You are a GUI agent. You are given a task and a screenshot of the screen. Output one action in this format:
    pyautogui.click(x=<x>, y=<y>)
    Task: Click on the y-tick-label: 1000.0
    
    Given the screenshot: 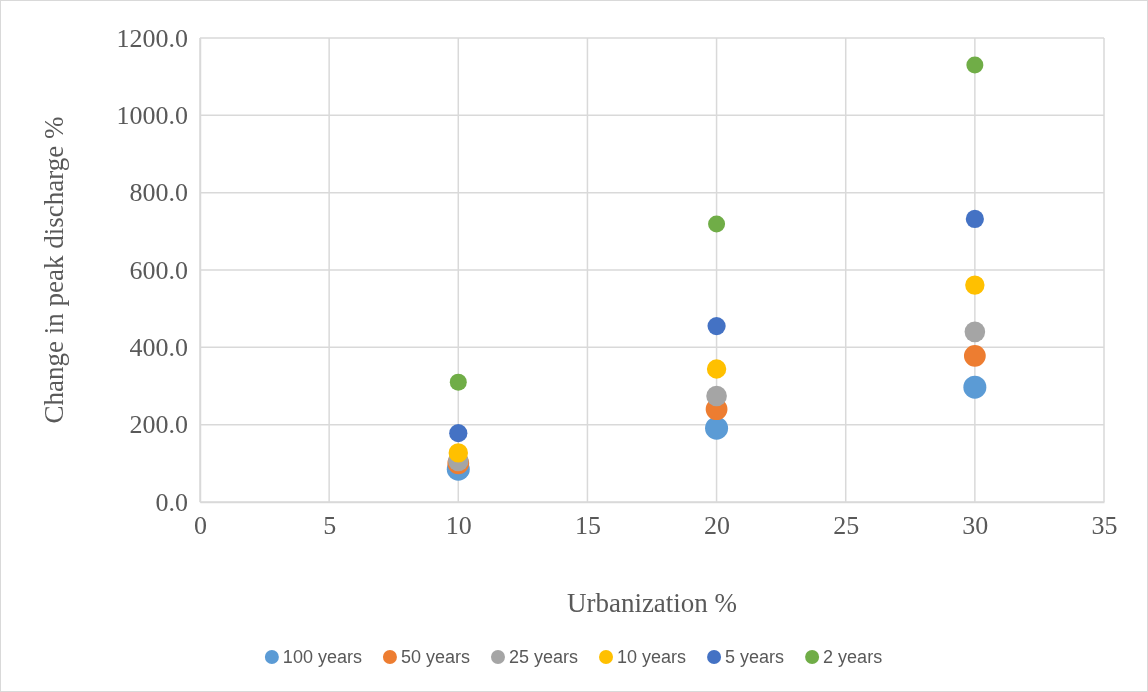 What is the action you would take?
    pyautogui.click(x=152, y=116)
    